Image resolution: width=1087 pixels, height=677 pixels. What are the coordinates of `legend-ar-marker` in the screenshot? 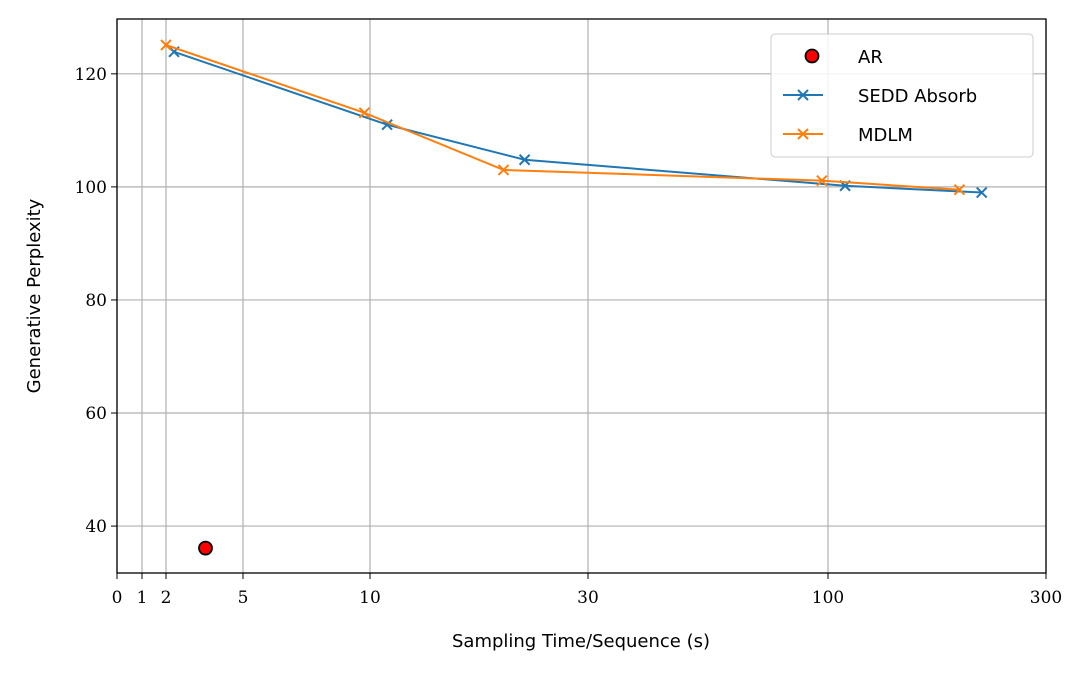 It's located at (812, 56).